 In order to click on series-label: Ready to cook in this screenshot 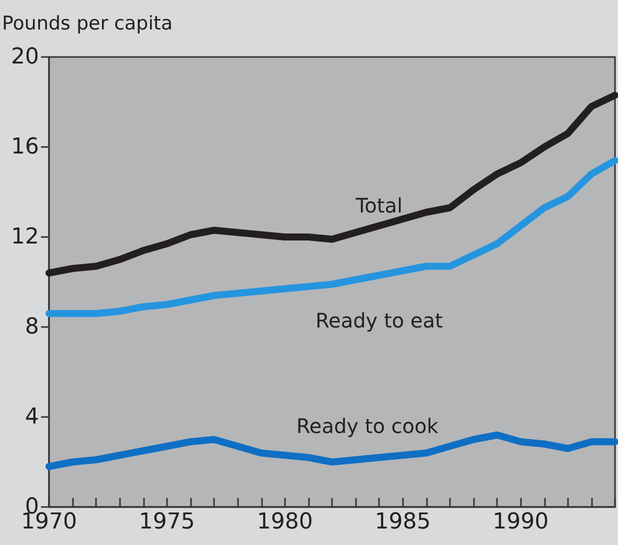, I will do `click(367, 426)`.